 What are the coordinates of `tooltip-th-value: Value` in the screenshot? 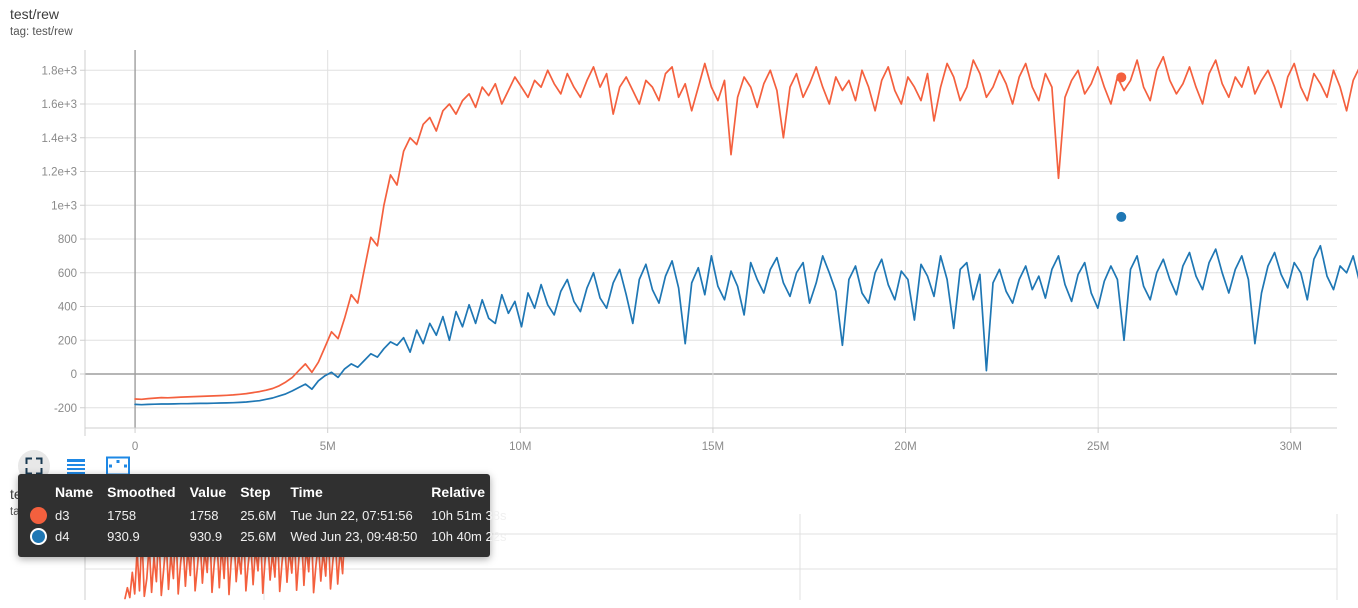 It's located at (208, 492).